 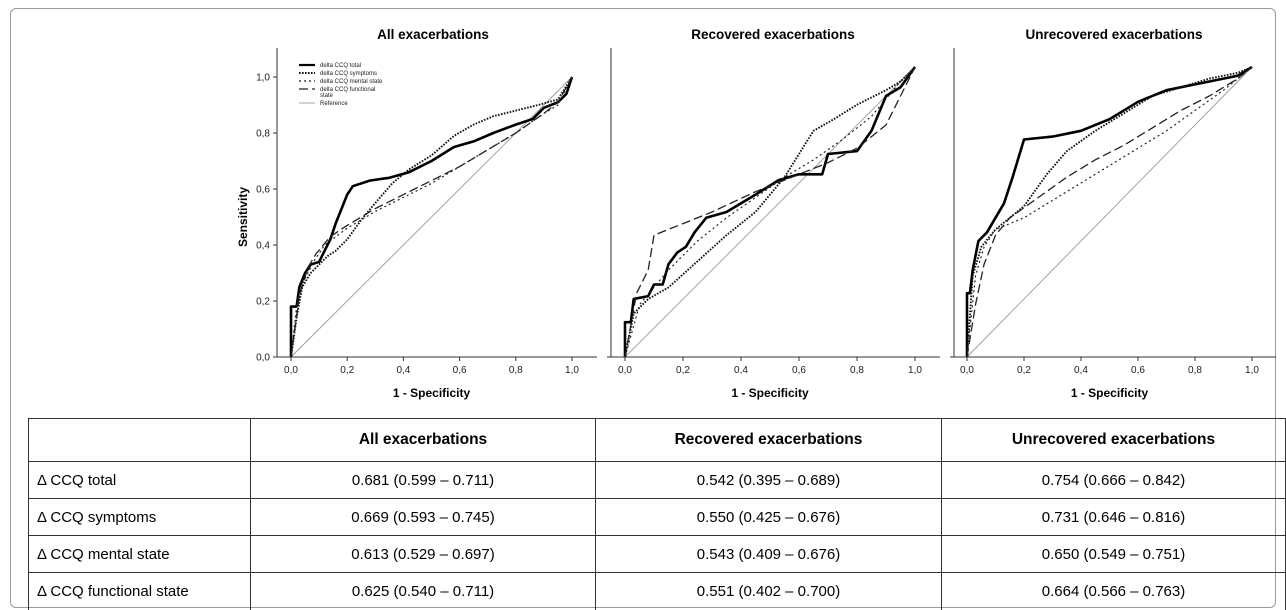 I want to click on y-tick-label: 1,0, so click(x=263, y=78).